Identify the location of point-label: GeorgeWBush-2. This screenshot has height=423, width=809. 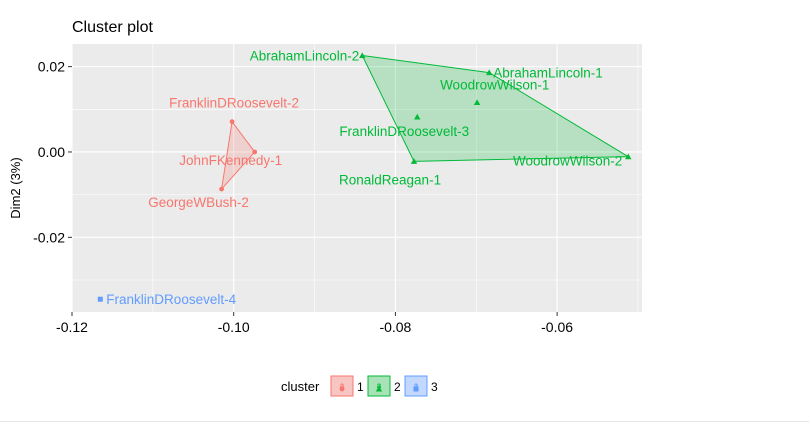
(198, 202).